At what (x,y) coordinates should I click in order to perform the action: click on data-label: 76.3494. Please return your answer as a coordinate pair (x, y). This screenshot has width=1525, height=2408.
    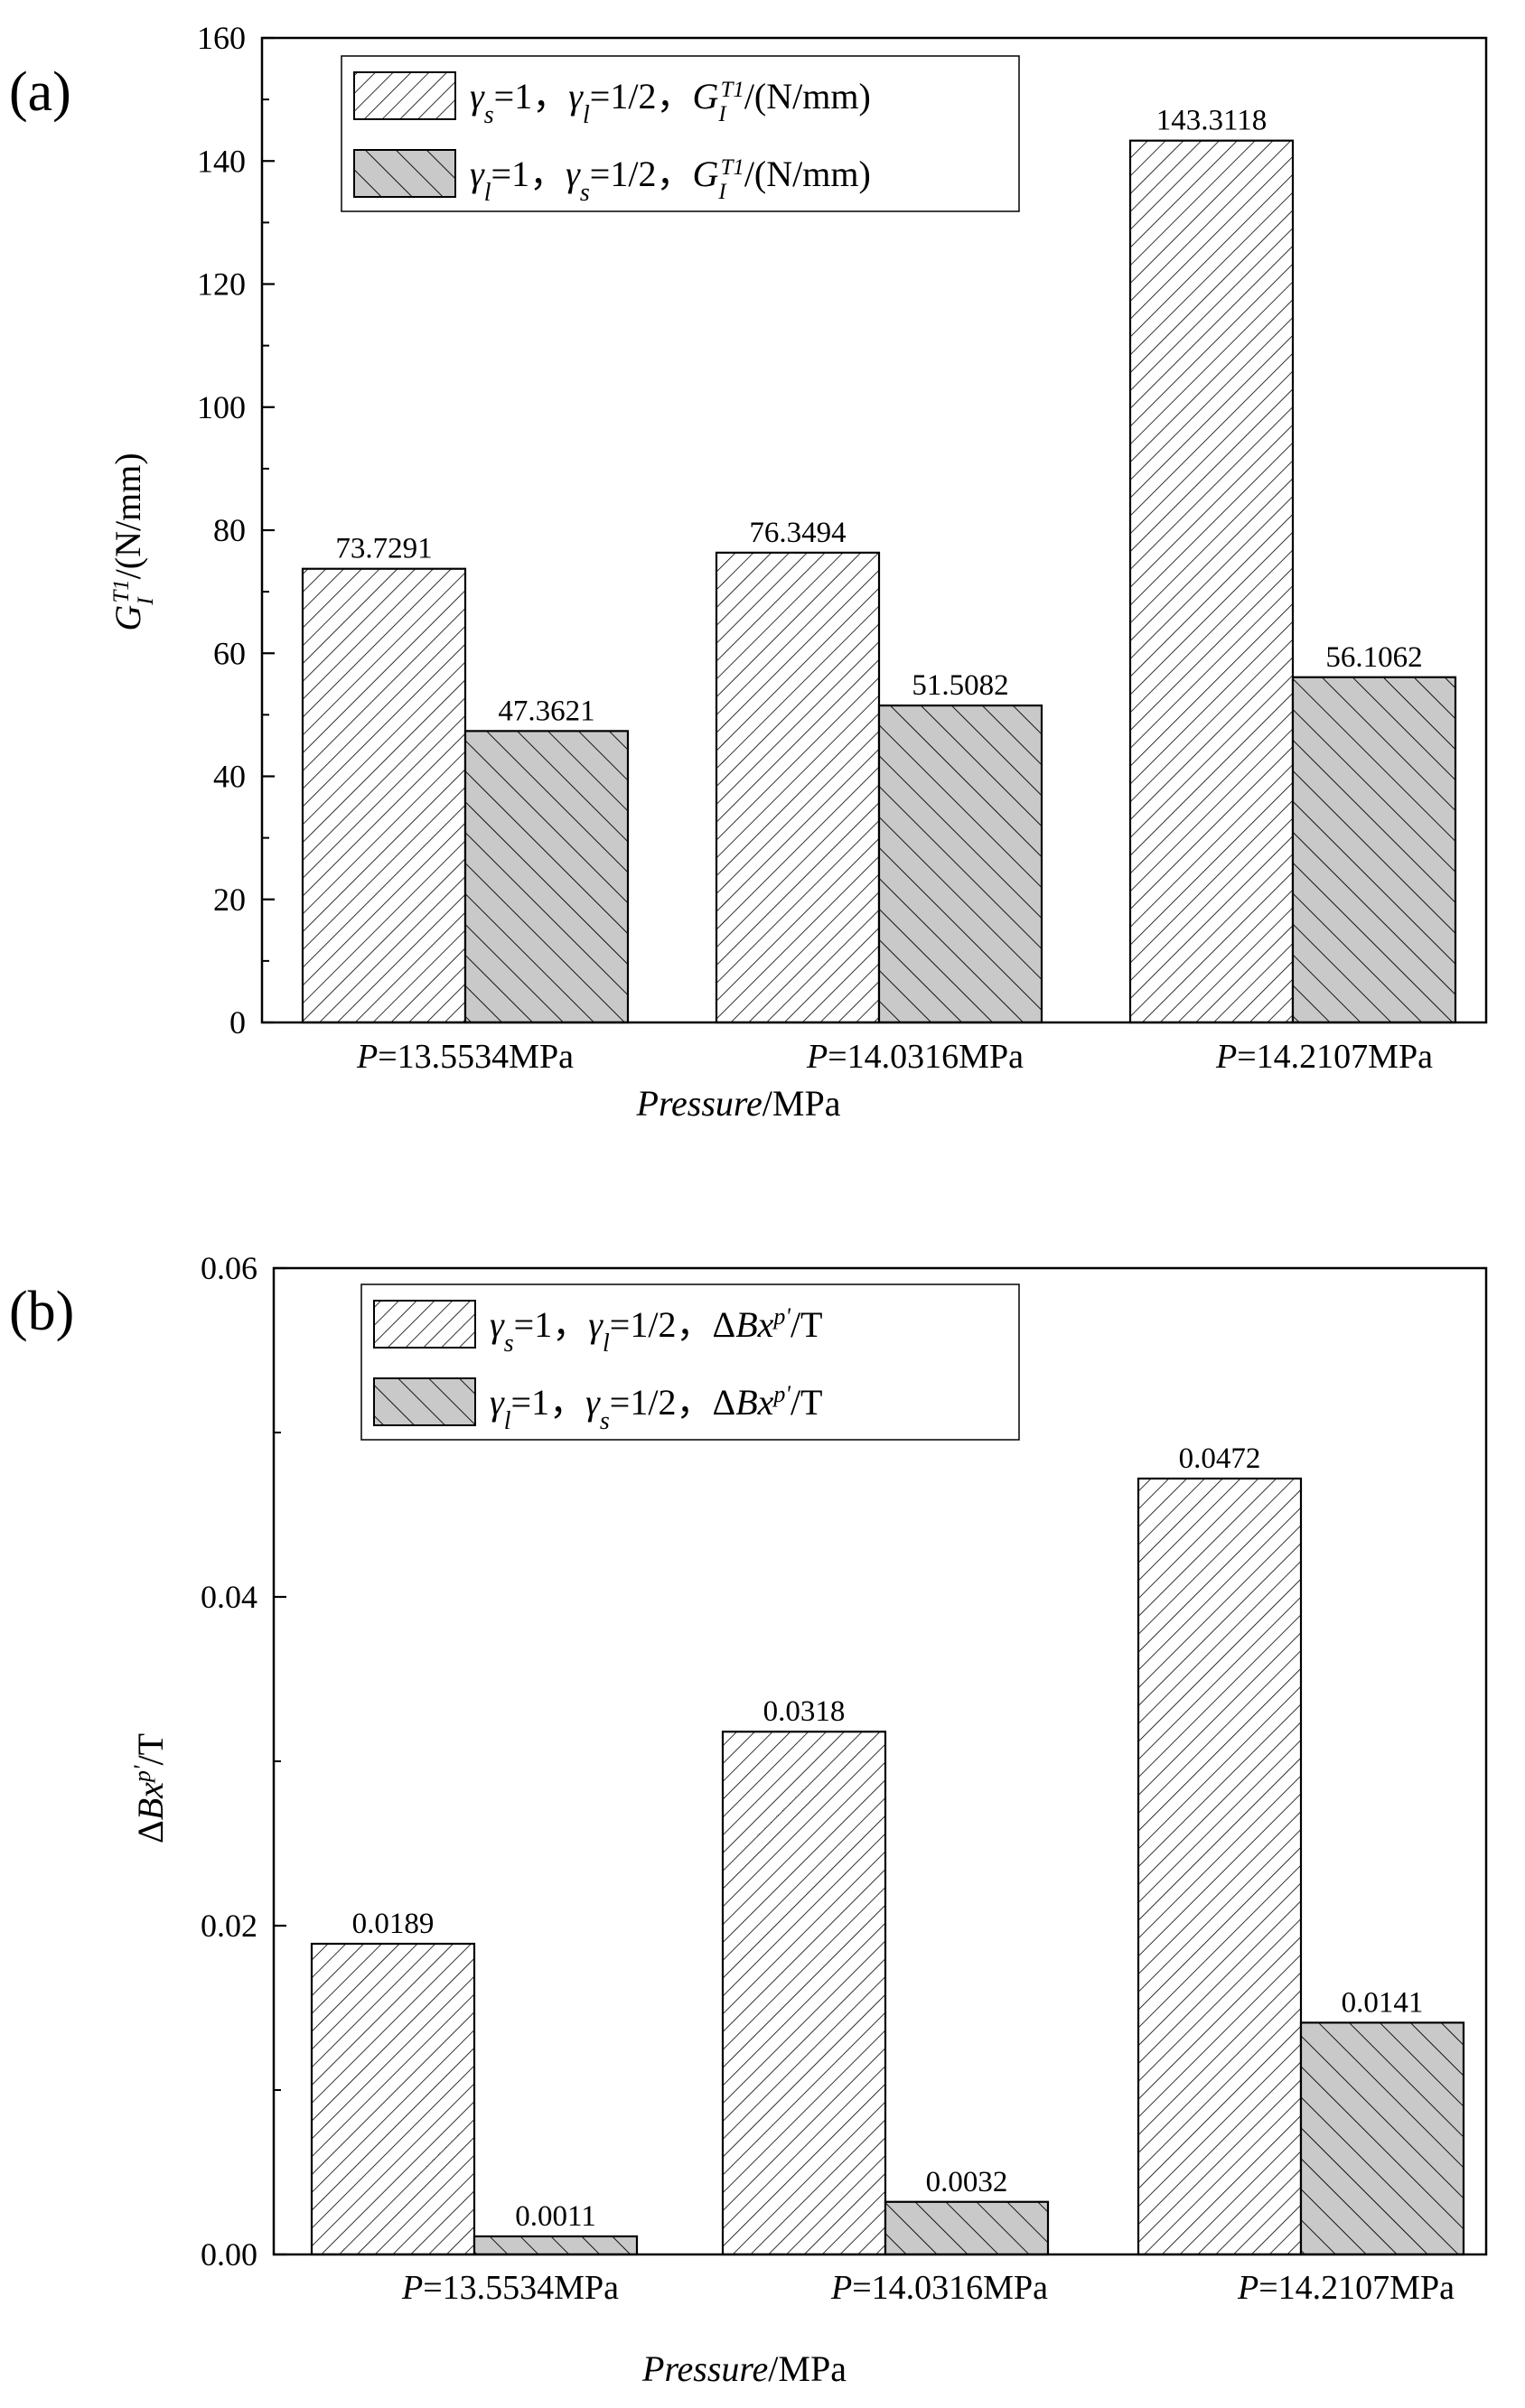
    Looking at the image, I should click on (797, 533).